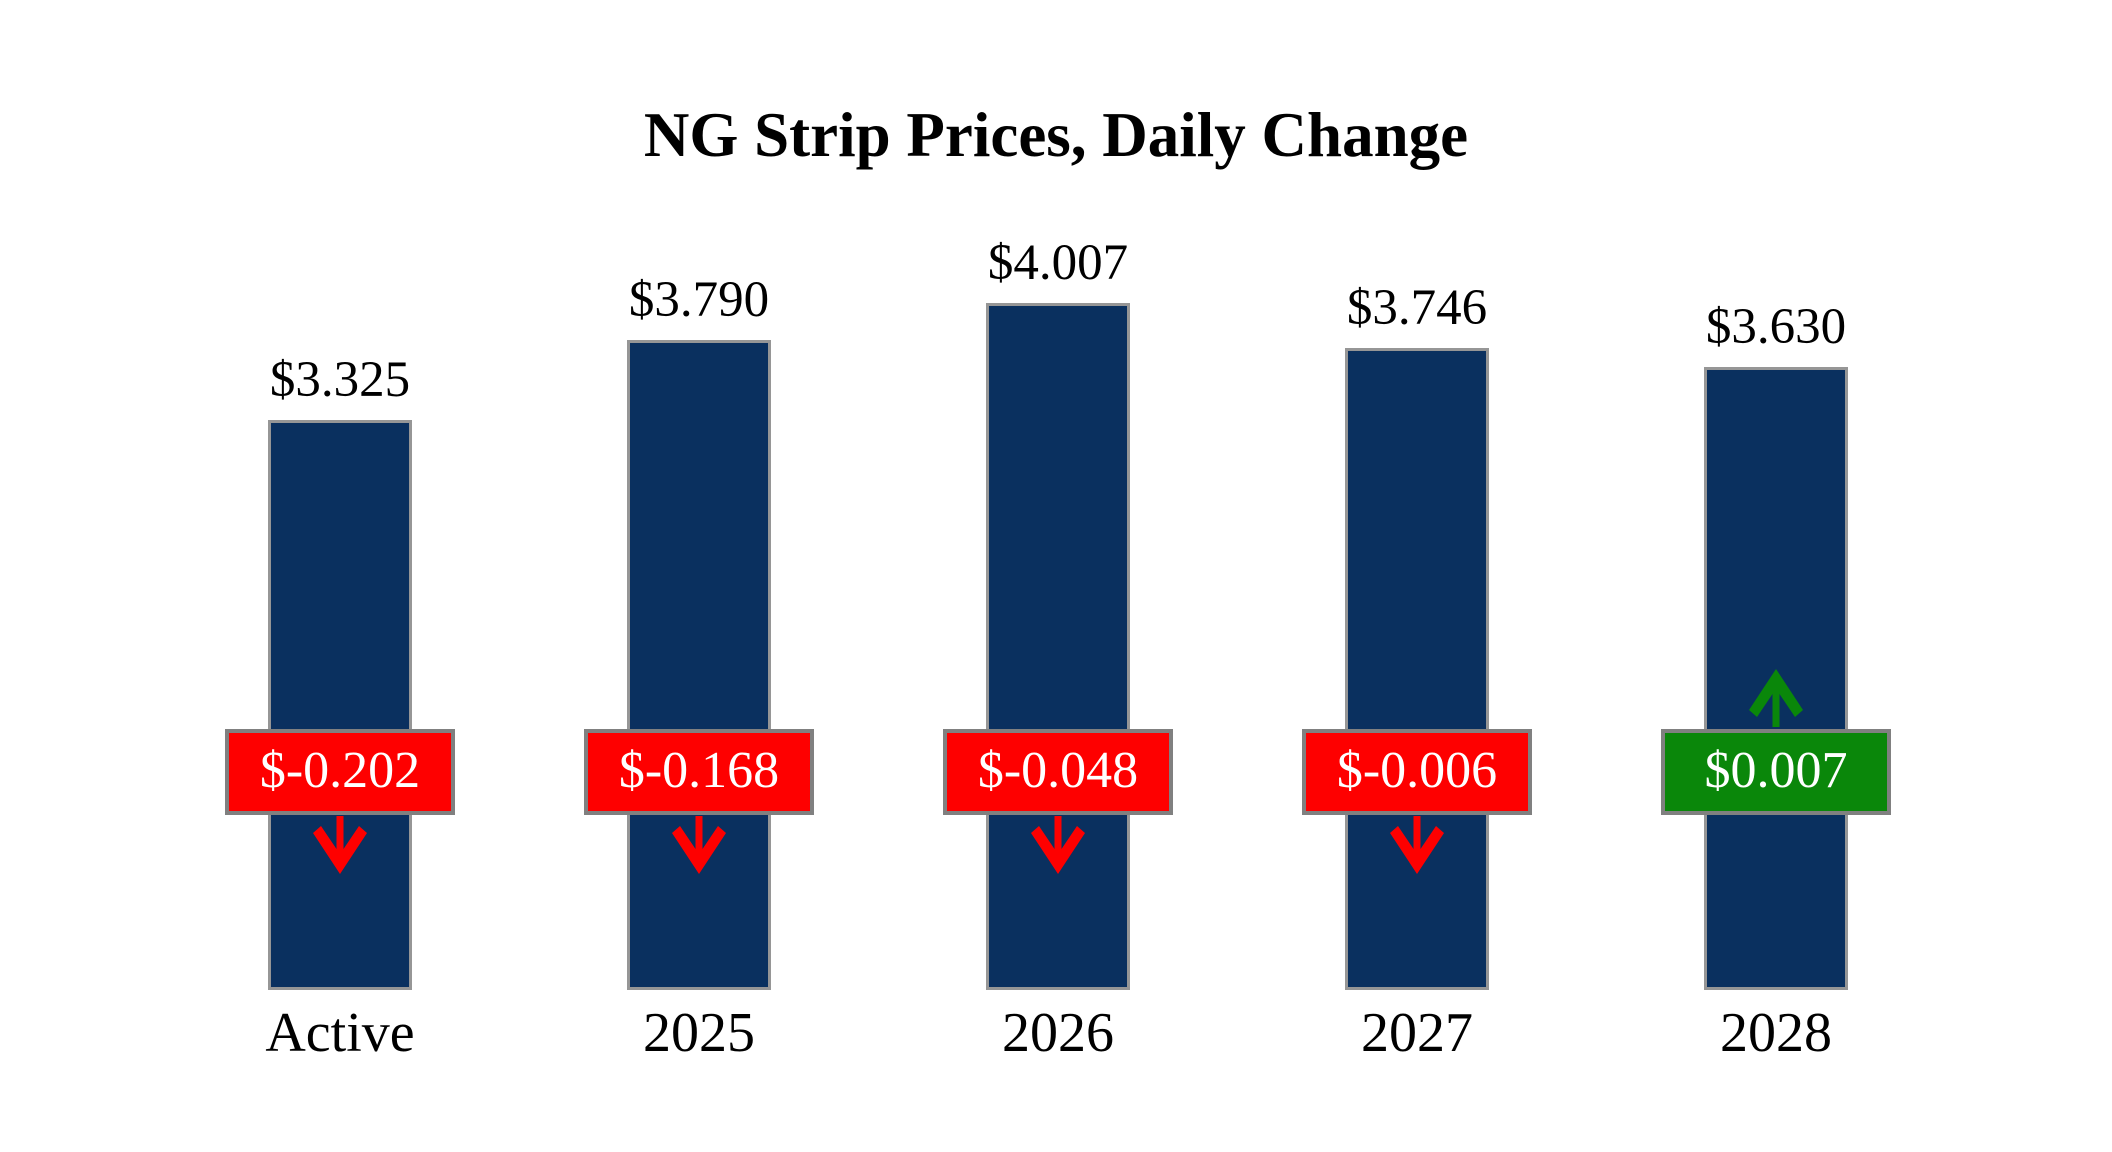 The height and width of the screenshot is (1152, 2112). What do you see at coordinates (1056, 135) in the screenshot?
I see `chart-title: NG Strip Prices, Daily Change` at bounding box center [1056, 135].